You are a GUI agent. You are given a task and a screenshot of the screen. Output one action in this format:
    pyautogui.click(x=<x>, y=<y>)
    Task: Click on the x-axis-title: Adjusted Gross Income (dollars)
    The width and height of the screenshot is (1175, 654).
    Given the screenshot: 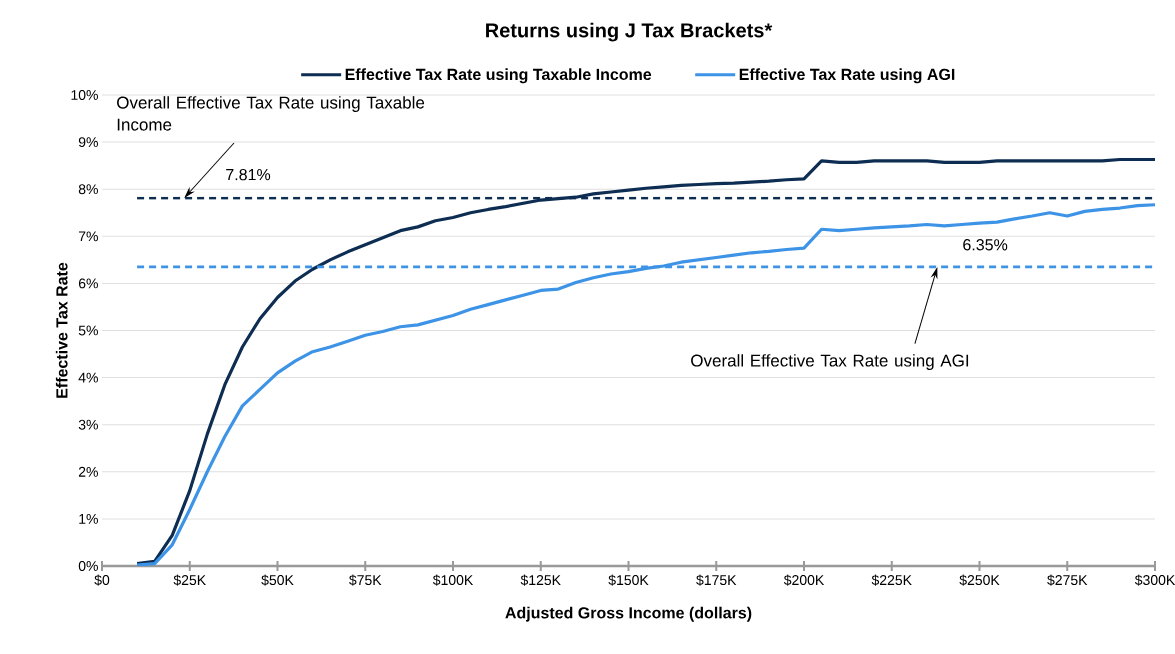 What is the action you would take?
    pyautogui.click(x=628, y=614)
    